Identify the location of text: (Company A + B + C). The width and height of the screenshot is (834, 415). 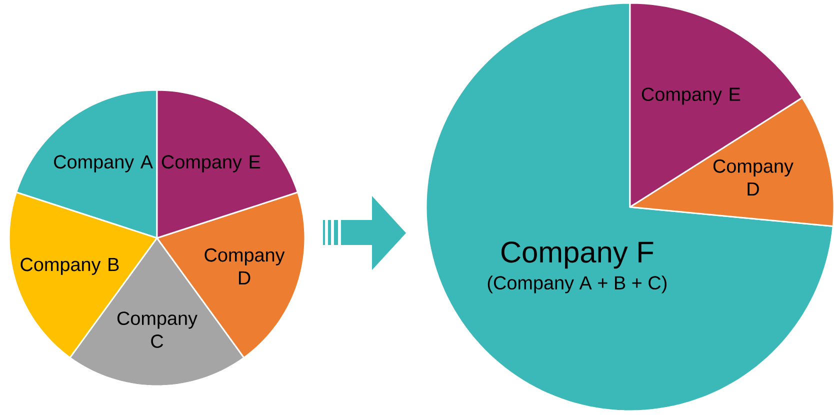
(577, 285).